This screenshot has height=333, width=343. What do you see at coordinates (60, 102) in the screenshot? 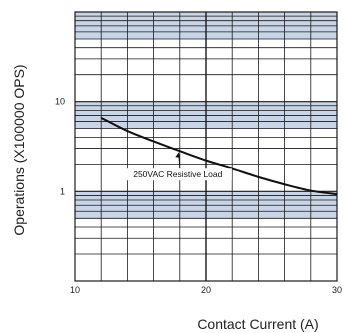
I see `y-tick-label: 10` at bounding box center [60, 102].